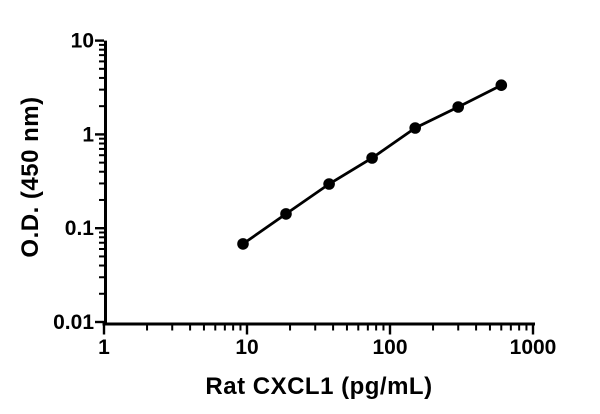 The height and width of the screenshot is (414, 600). Describe the element at coordinates (389, 347) in the screenshot. I see `x-tick-label: 100` at that location.